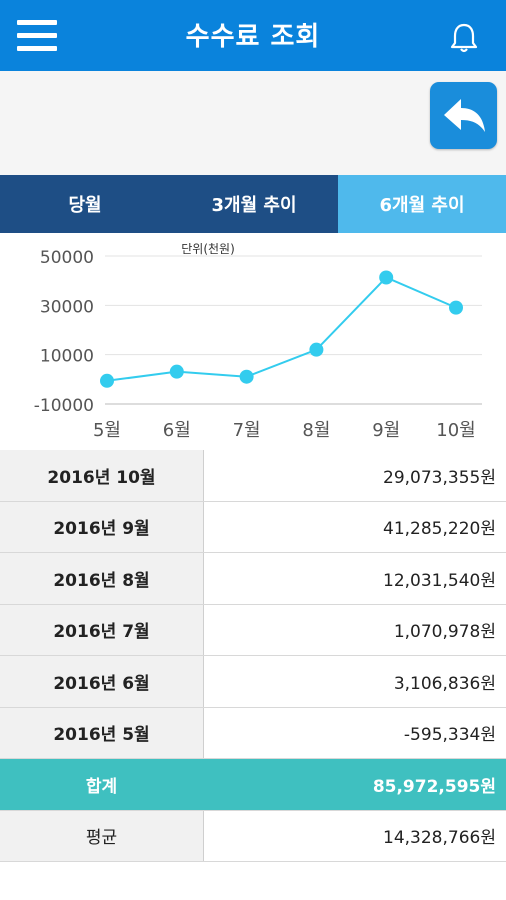 The image size is (506, 900). I want to click on table-row: 2016년 7월 1,070,978원, so click(253, 630).